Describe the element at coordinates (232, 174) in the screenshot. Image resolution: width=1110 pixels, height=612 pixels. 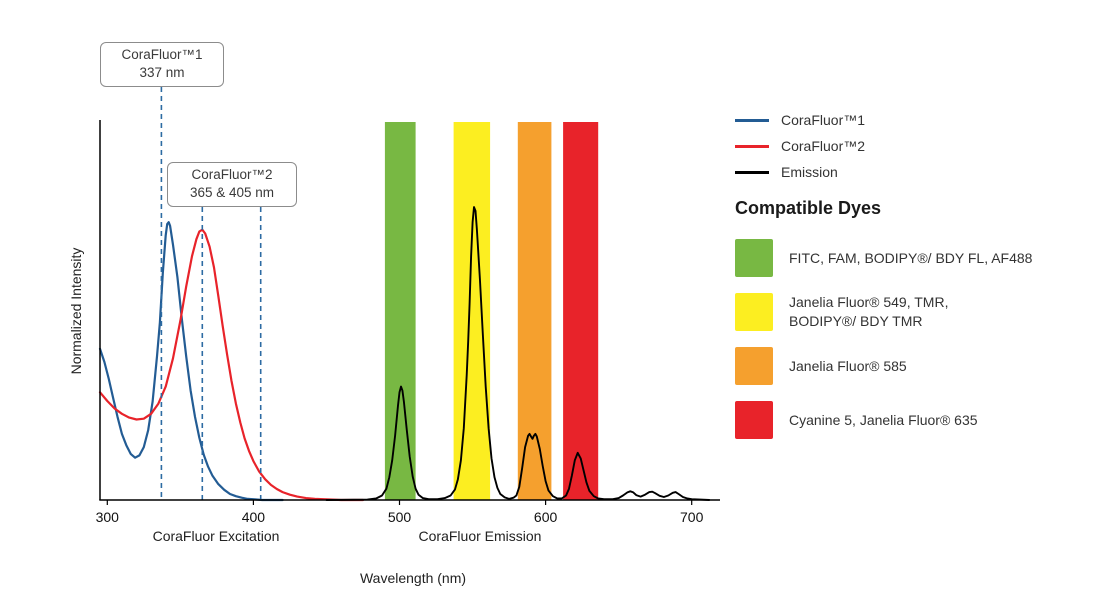
I see `annotation-corafluor2-title: CoraFluor™2` at that location.